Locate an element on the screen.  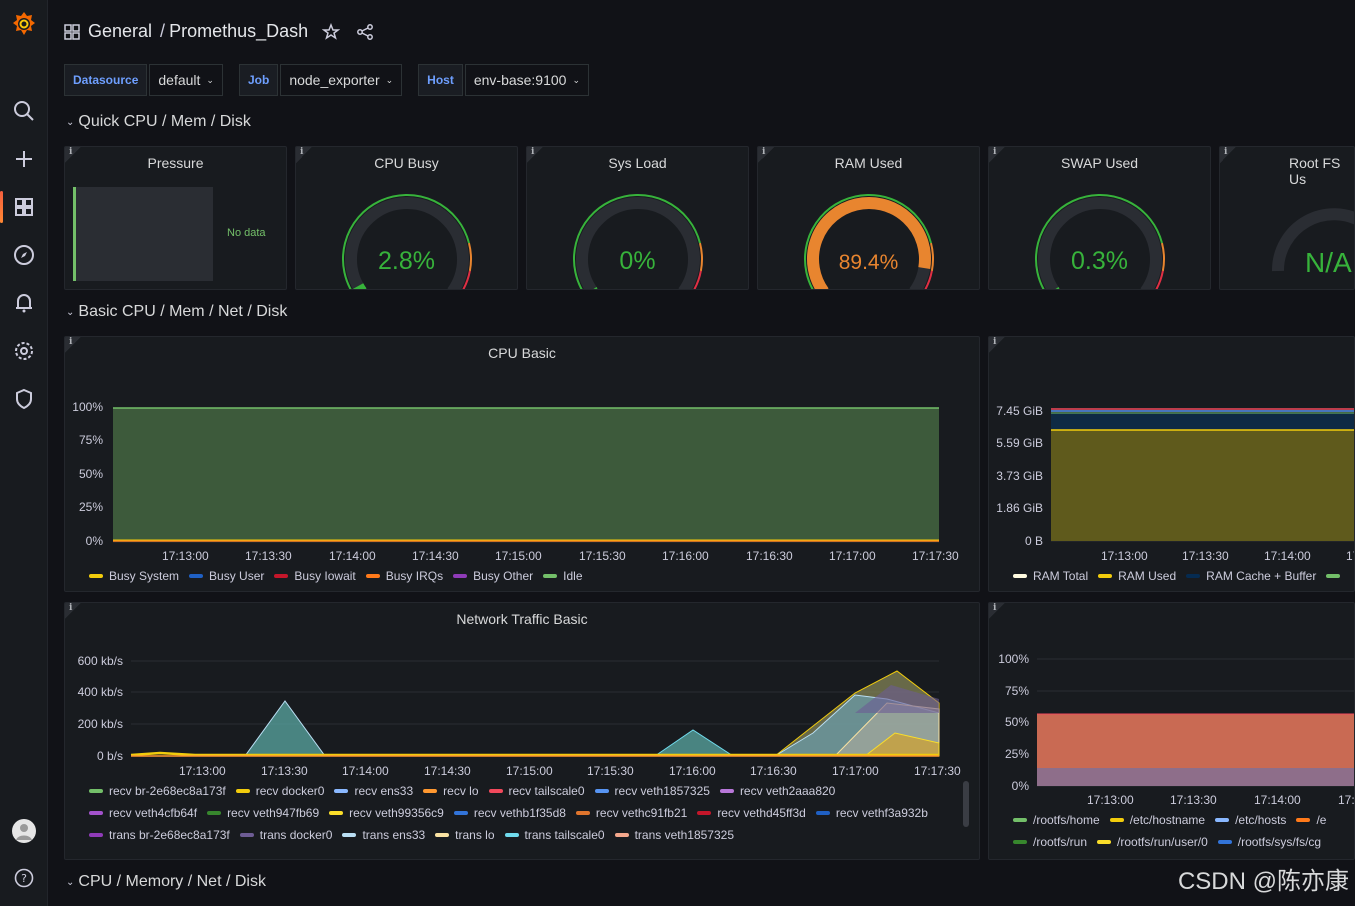
legend-item: /etc/hosts is located at coordinates (1250, 820).